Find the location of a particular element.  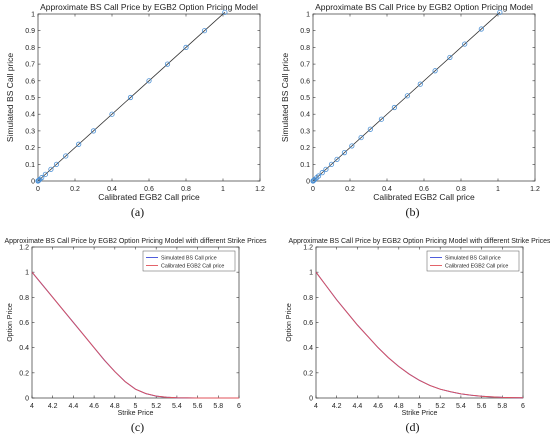

y-tick-label: 0.7 is located at coordinates (305, 65).